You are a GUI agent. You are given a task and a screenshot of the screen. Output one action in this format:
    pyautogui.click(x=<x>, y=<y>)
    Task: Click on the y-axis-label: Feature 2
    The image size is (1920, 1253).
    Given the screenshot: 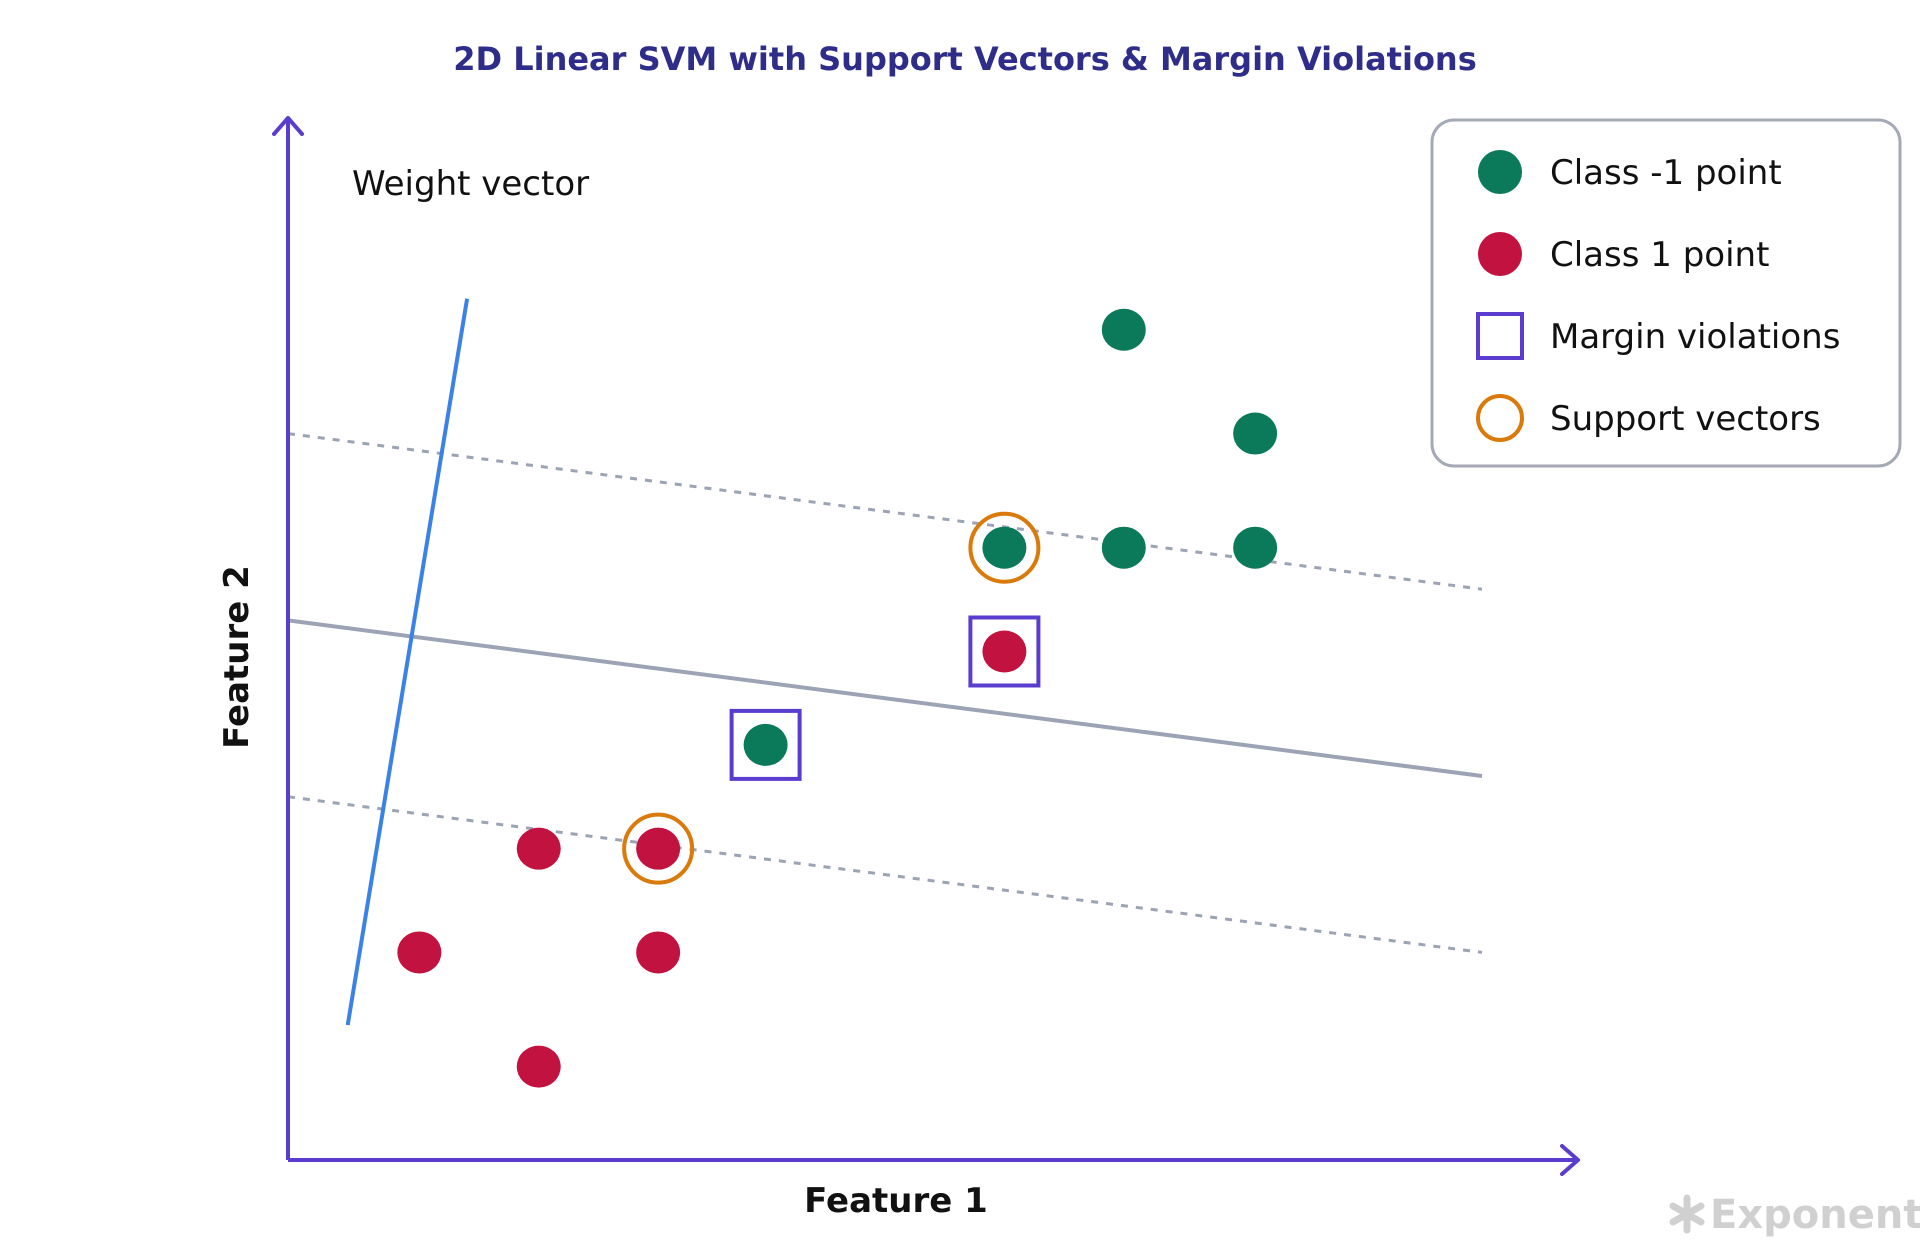 What is the action you would take?
    pyautogui.click(x=237, y=657)
    